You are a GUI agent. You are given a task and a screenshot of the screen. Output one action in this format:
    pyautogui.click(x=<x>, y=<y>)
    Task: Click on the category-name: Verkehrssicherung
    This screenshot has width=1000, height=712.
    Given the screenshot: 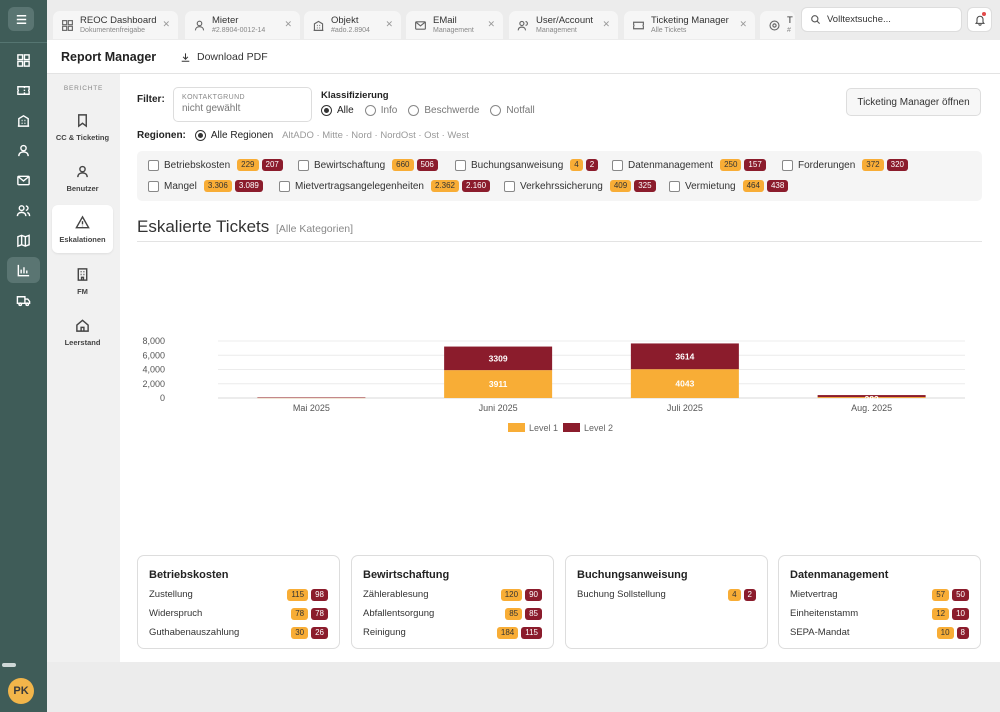 What is the action you would take?
    pyautogui.click(x=561, y=186)
    